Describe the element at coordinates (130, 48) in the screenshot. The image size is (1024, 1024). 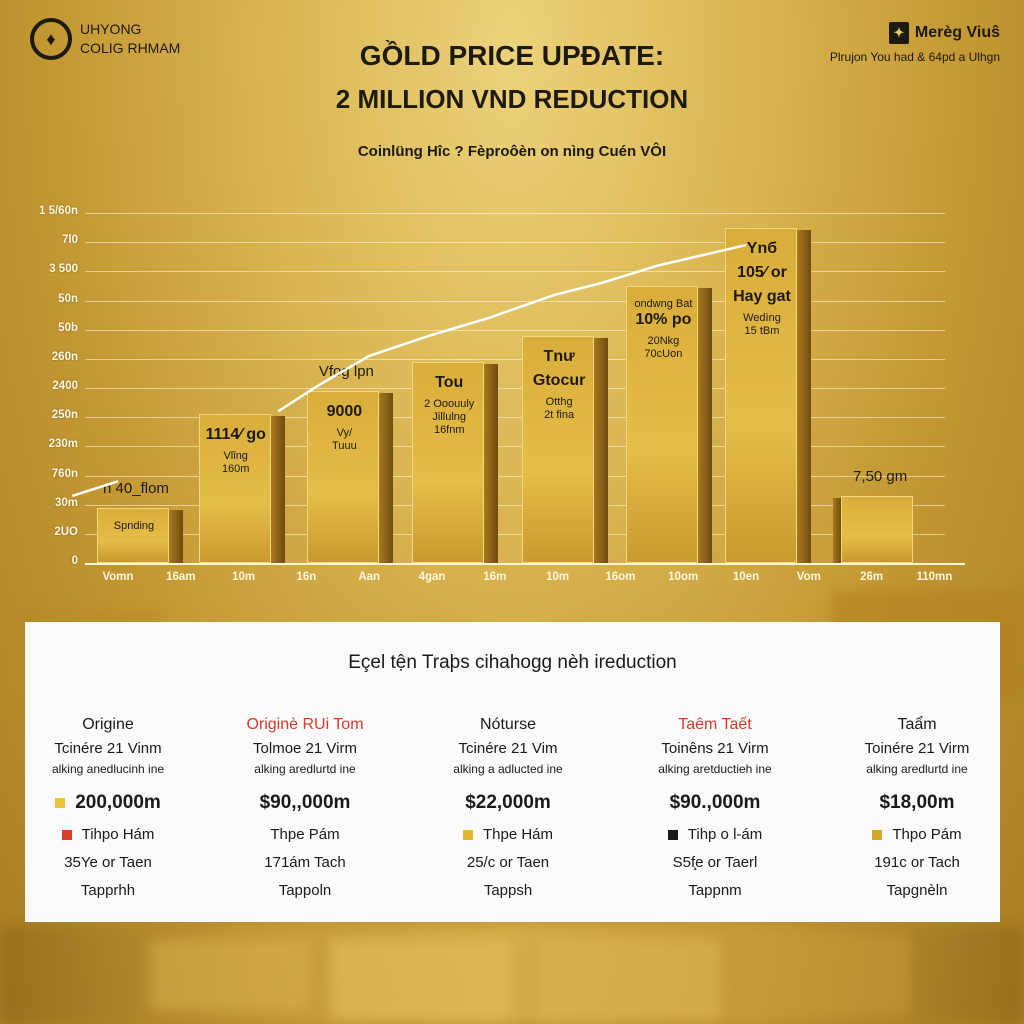
I see `logo-line2: COLIG RHMAM` at that location.